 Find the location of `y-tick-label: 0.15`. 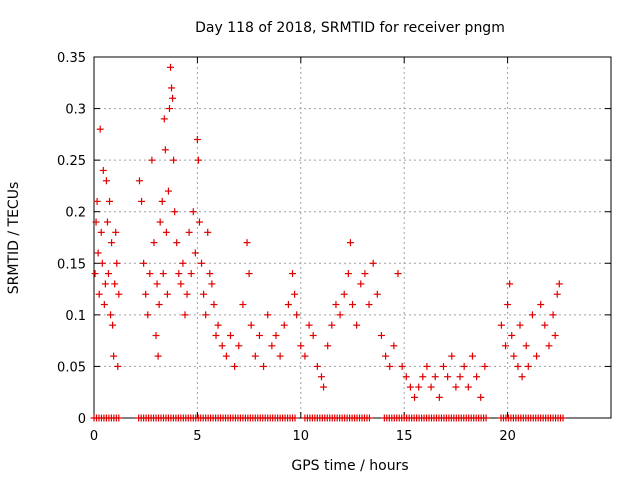

y-tick-label: 0.15 is located at coordinates (71, 264).